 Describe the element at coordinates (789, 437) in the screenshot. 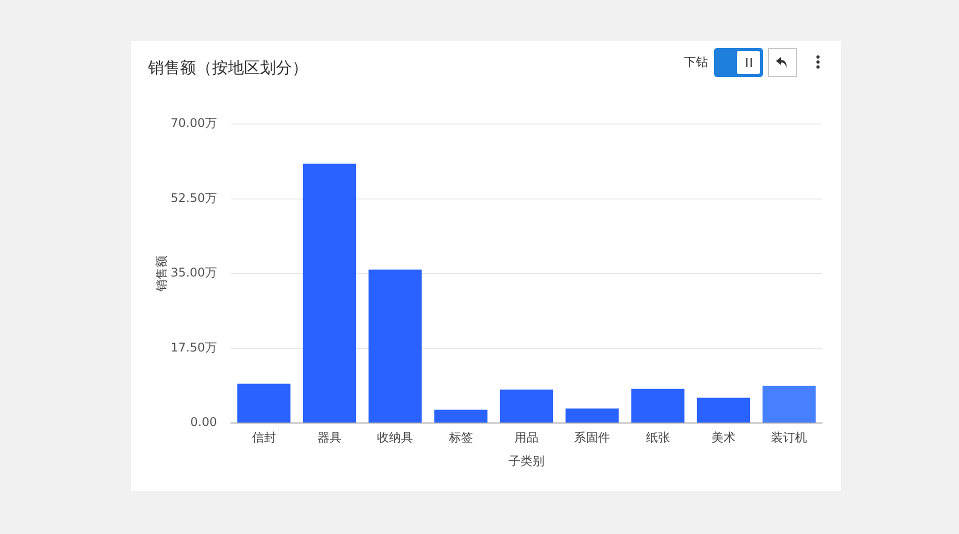

I see `x-tick-label: 装订机` at that location.